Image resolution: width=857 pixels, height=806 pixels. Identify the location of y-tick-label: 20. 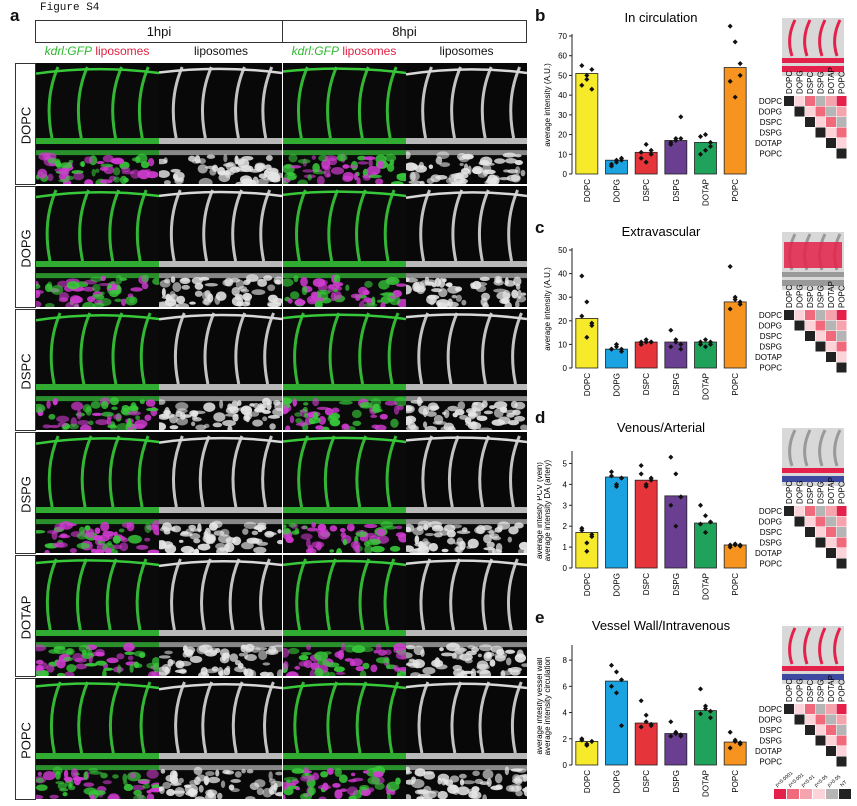
(562, 135).